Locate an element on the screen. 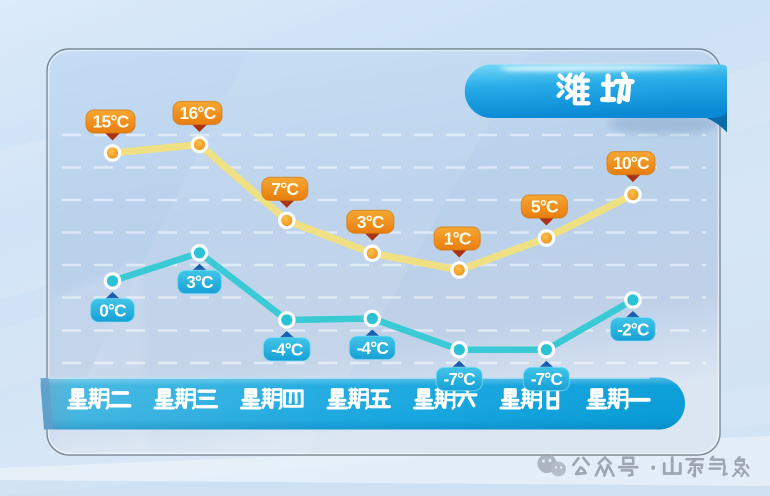 This screenshot has width=770, height=496. svg-text: 5°C is located at coordinates (545, 207).